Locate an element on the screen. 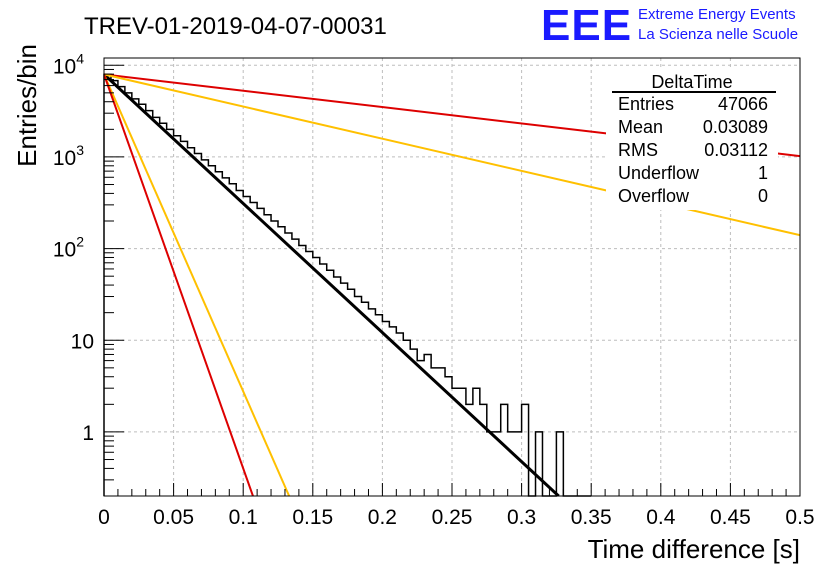 Image resolution: width=836 pixels, height=572 pixels. x-tick-label: 0.45 is located at coordinates (730, 517).